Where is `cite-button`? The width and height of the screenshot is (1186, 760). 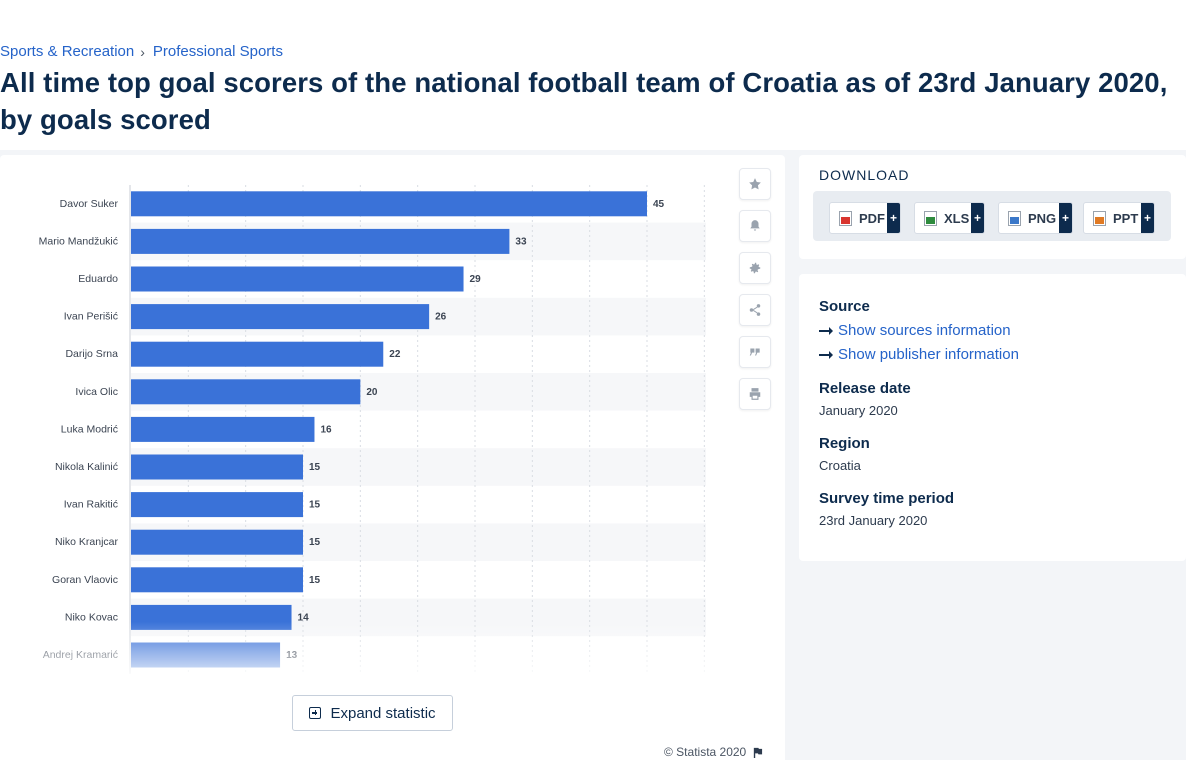 cite-button is located at coordinates (755, 352).